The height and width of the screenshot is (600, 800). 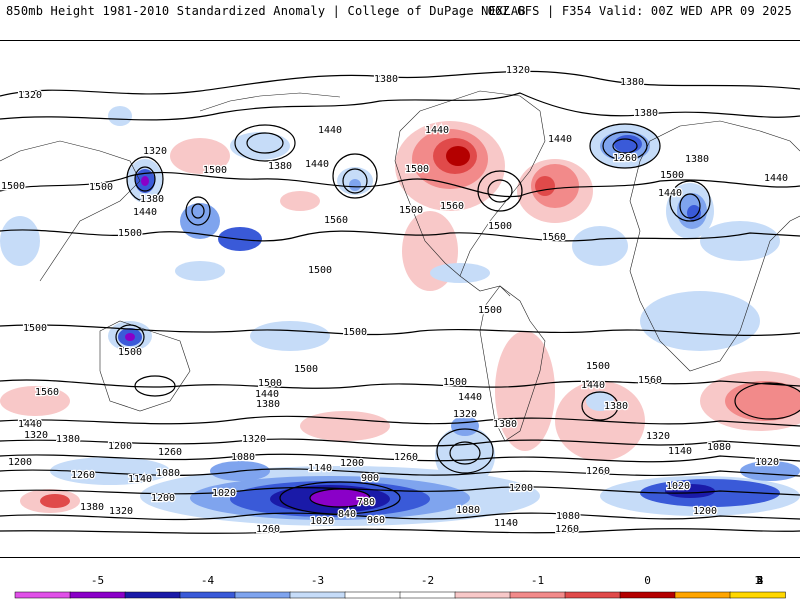 I want to click on colorbar-tick-label: -3, so click(x=317, y=580).